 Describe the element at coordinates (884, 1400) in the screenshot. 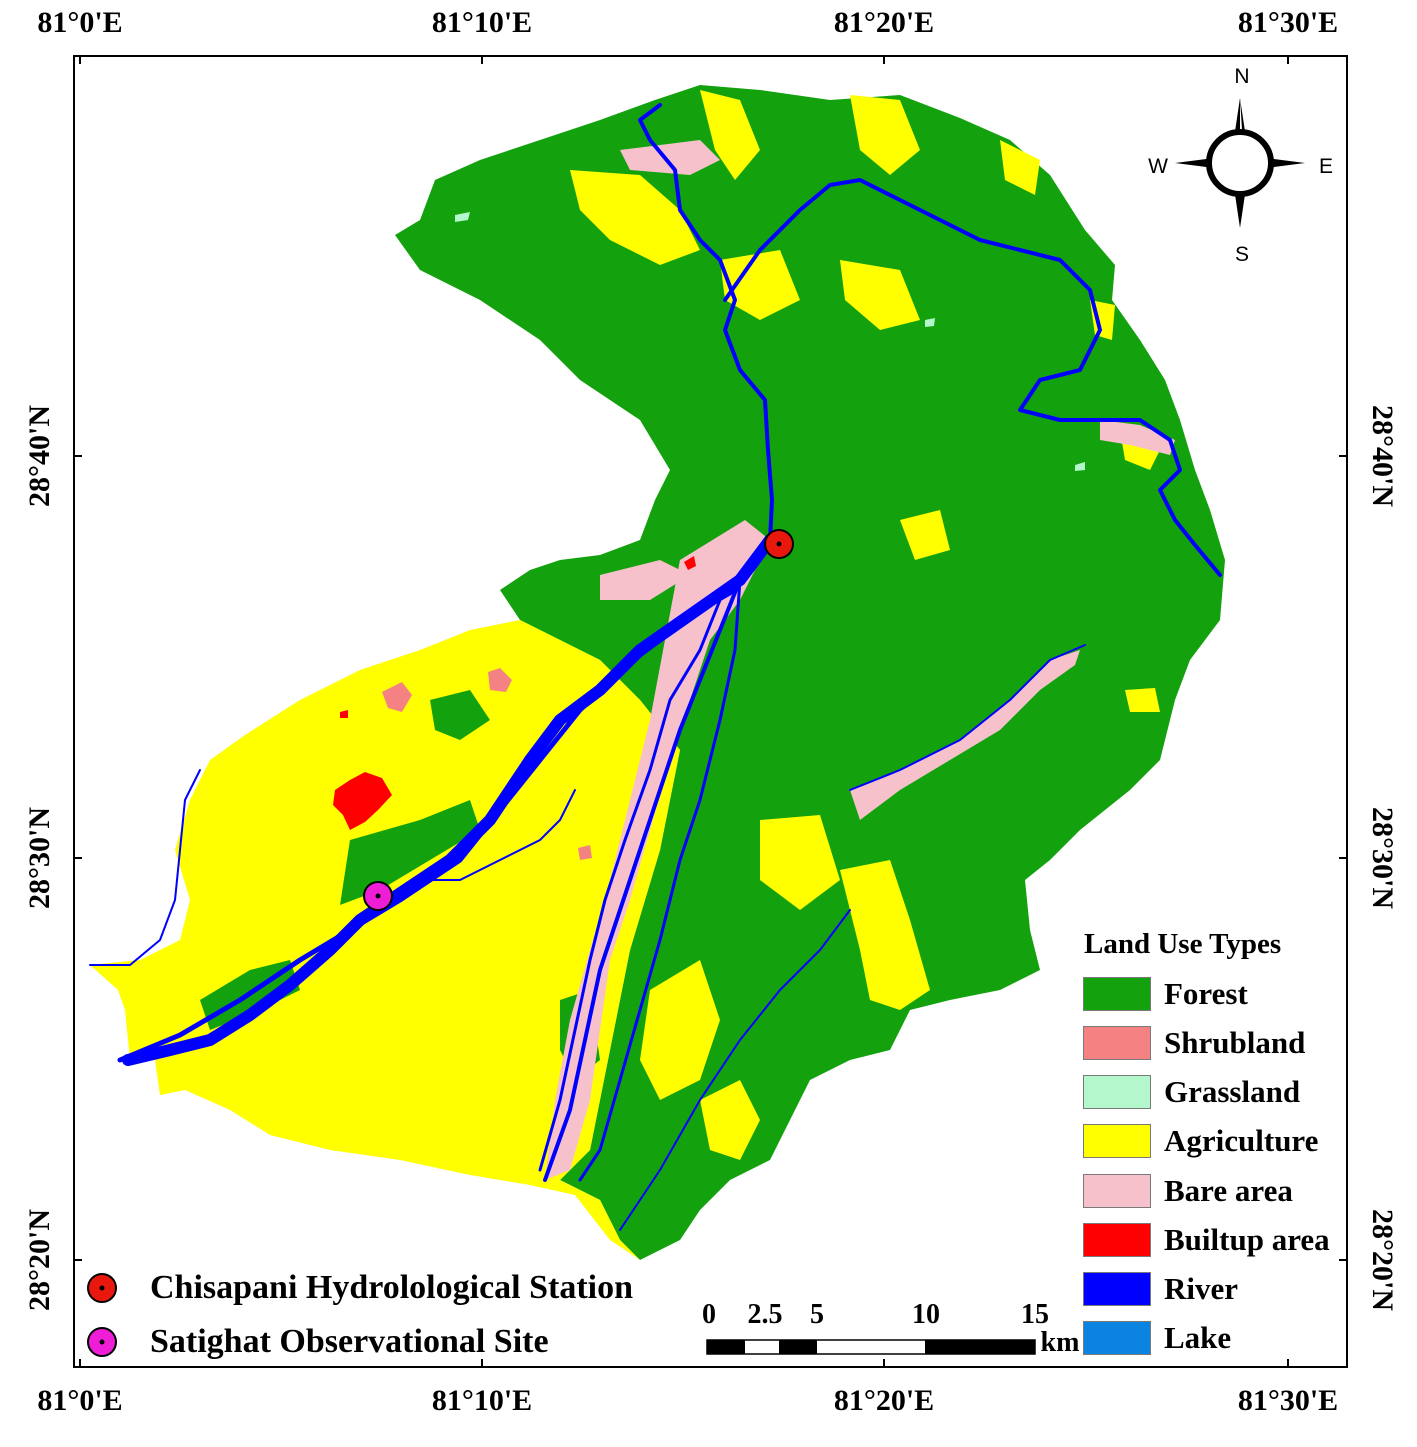

I see `lon-label-bottom-81-20: 81°20'E` at that location.